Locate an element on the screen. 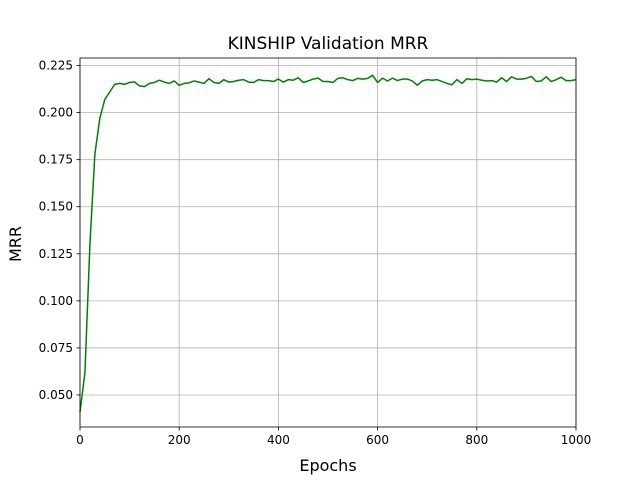 Image resolution: width=640 pixels, height=480 pixels. y-tick-label: 0.075 is located at coordinates (56, 348).